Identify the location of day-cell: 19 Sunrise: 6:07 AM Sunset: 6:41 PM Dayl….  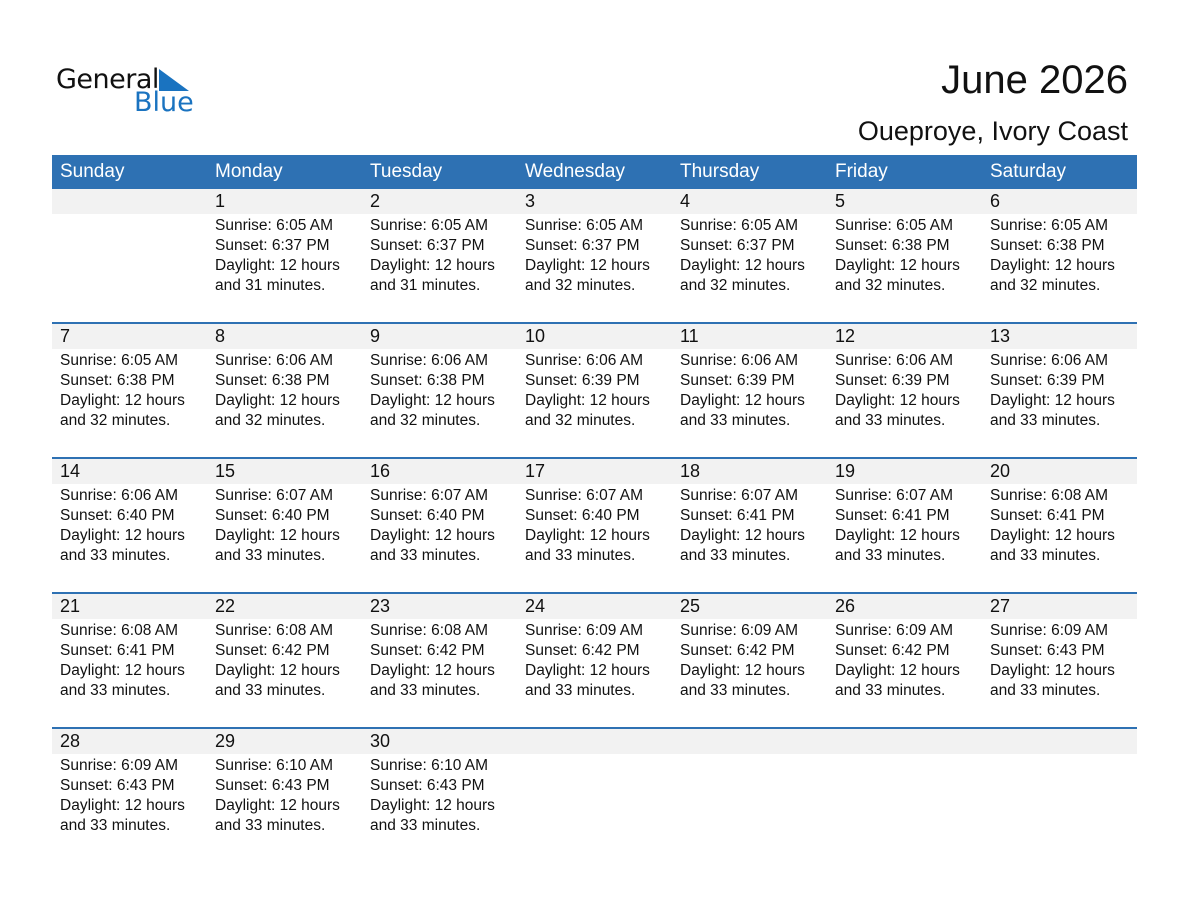
(904, 526).